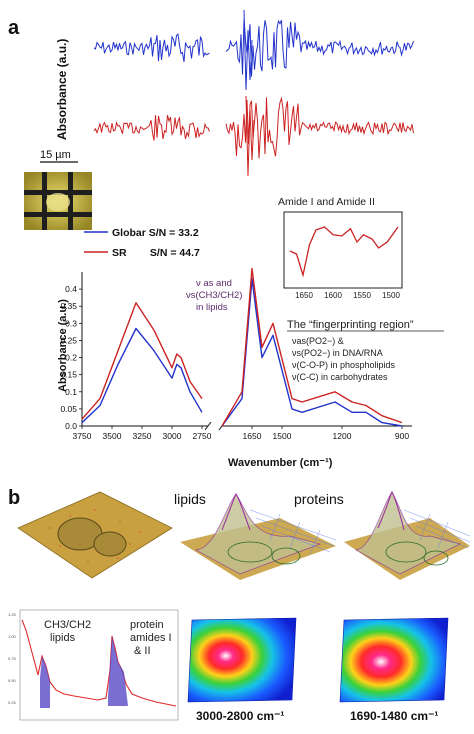 This screenshot has width=474, height=734. I want to click on inset-tick-label: 1550, so click(362, 295).